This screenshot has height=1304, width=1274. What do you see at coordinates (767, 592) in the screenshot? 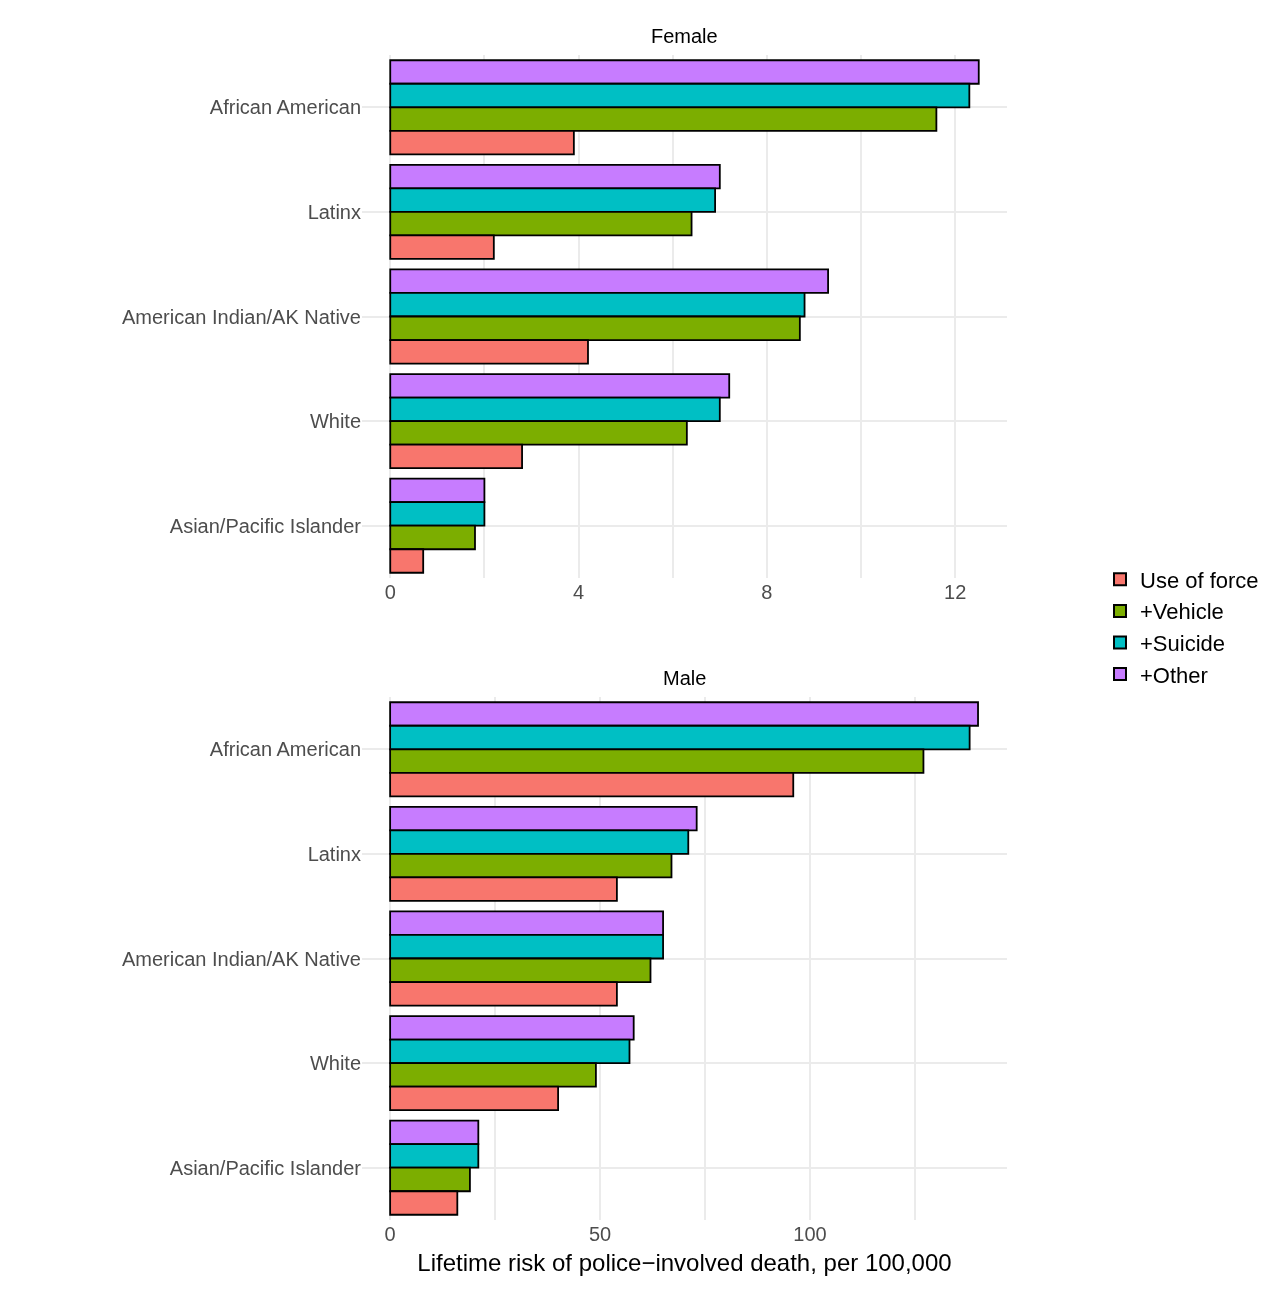
I see `x-tick-label: 8` at bounding box center [767, 592].